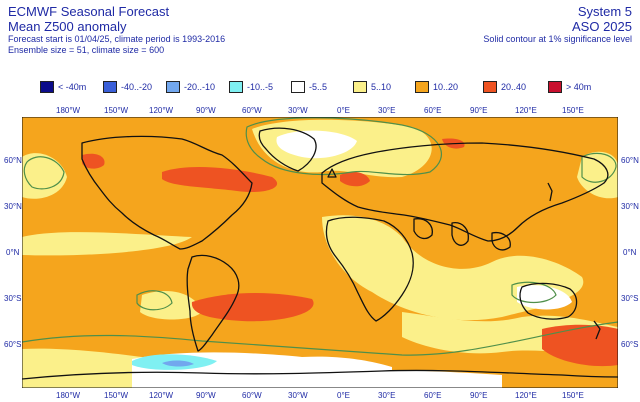  Describe the element at coordinates (526, 395) in the screenshot. I see `x-tick-bottom: 120°E` at that location.